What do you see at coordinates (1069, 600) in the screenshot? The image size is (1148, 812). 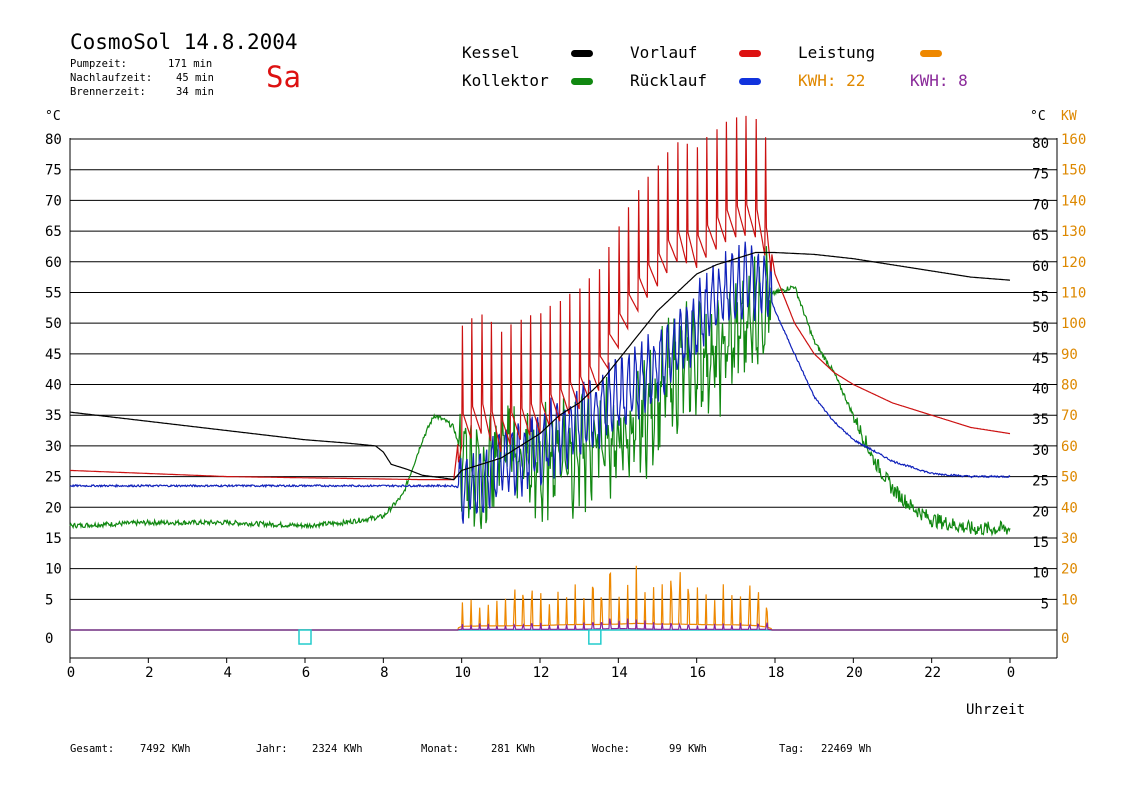 I see `y-tick-right-kw: 10` at bounding box center [1069, 600].